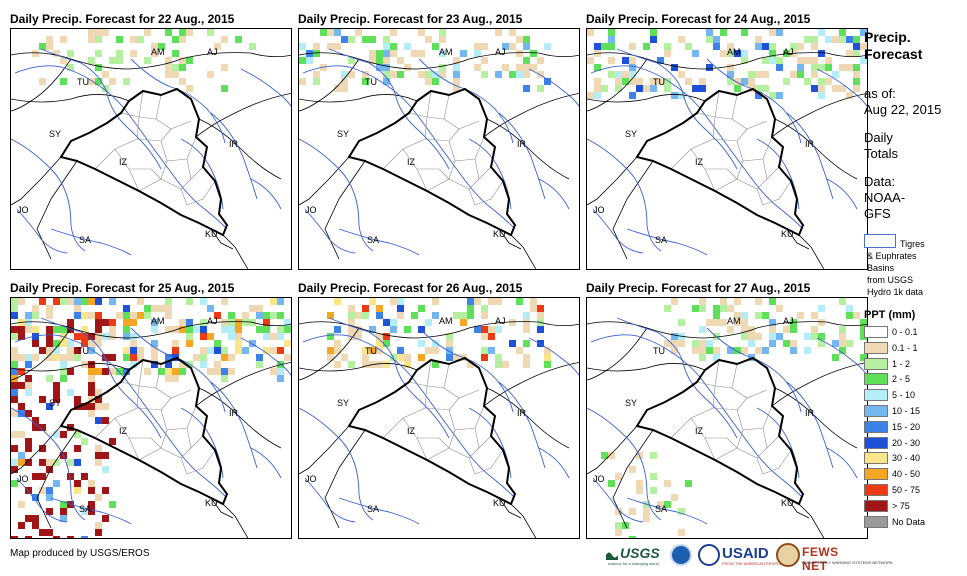 The height and width of the screenshot is (576, 967). I want to click on panel-title: Daily Precip. Forecast for 26 Aug., 2015, so click(410, 288).